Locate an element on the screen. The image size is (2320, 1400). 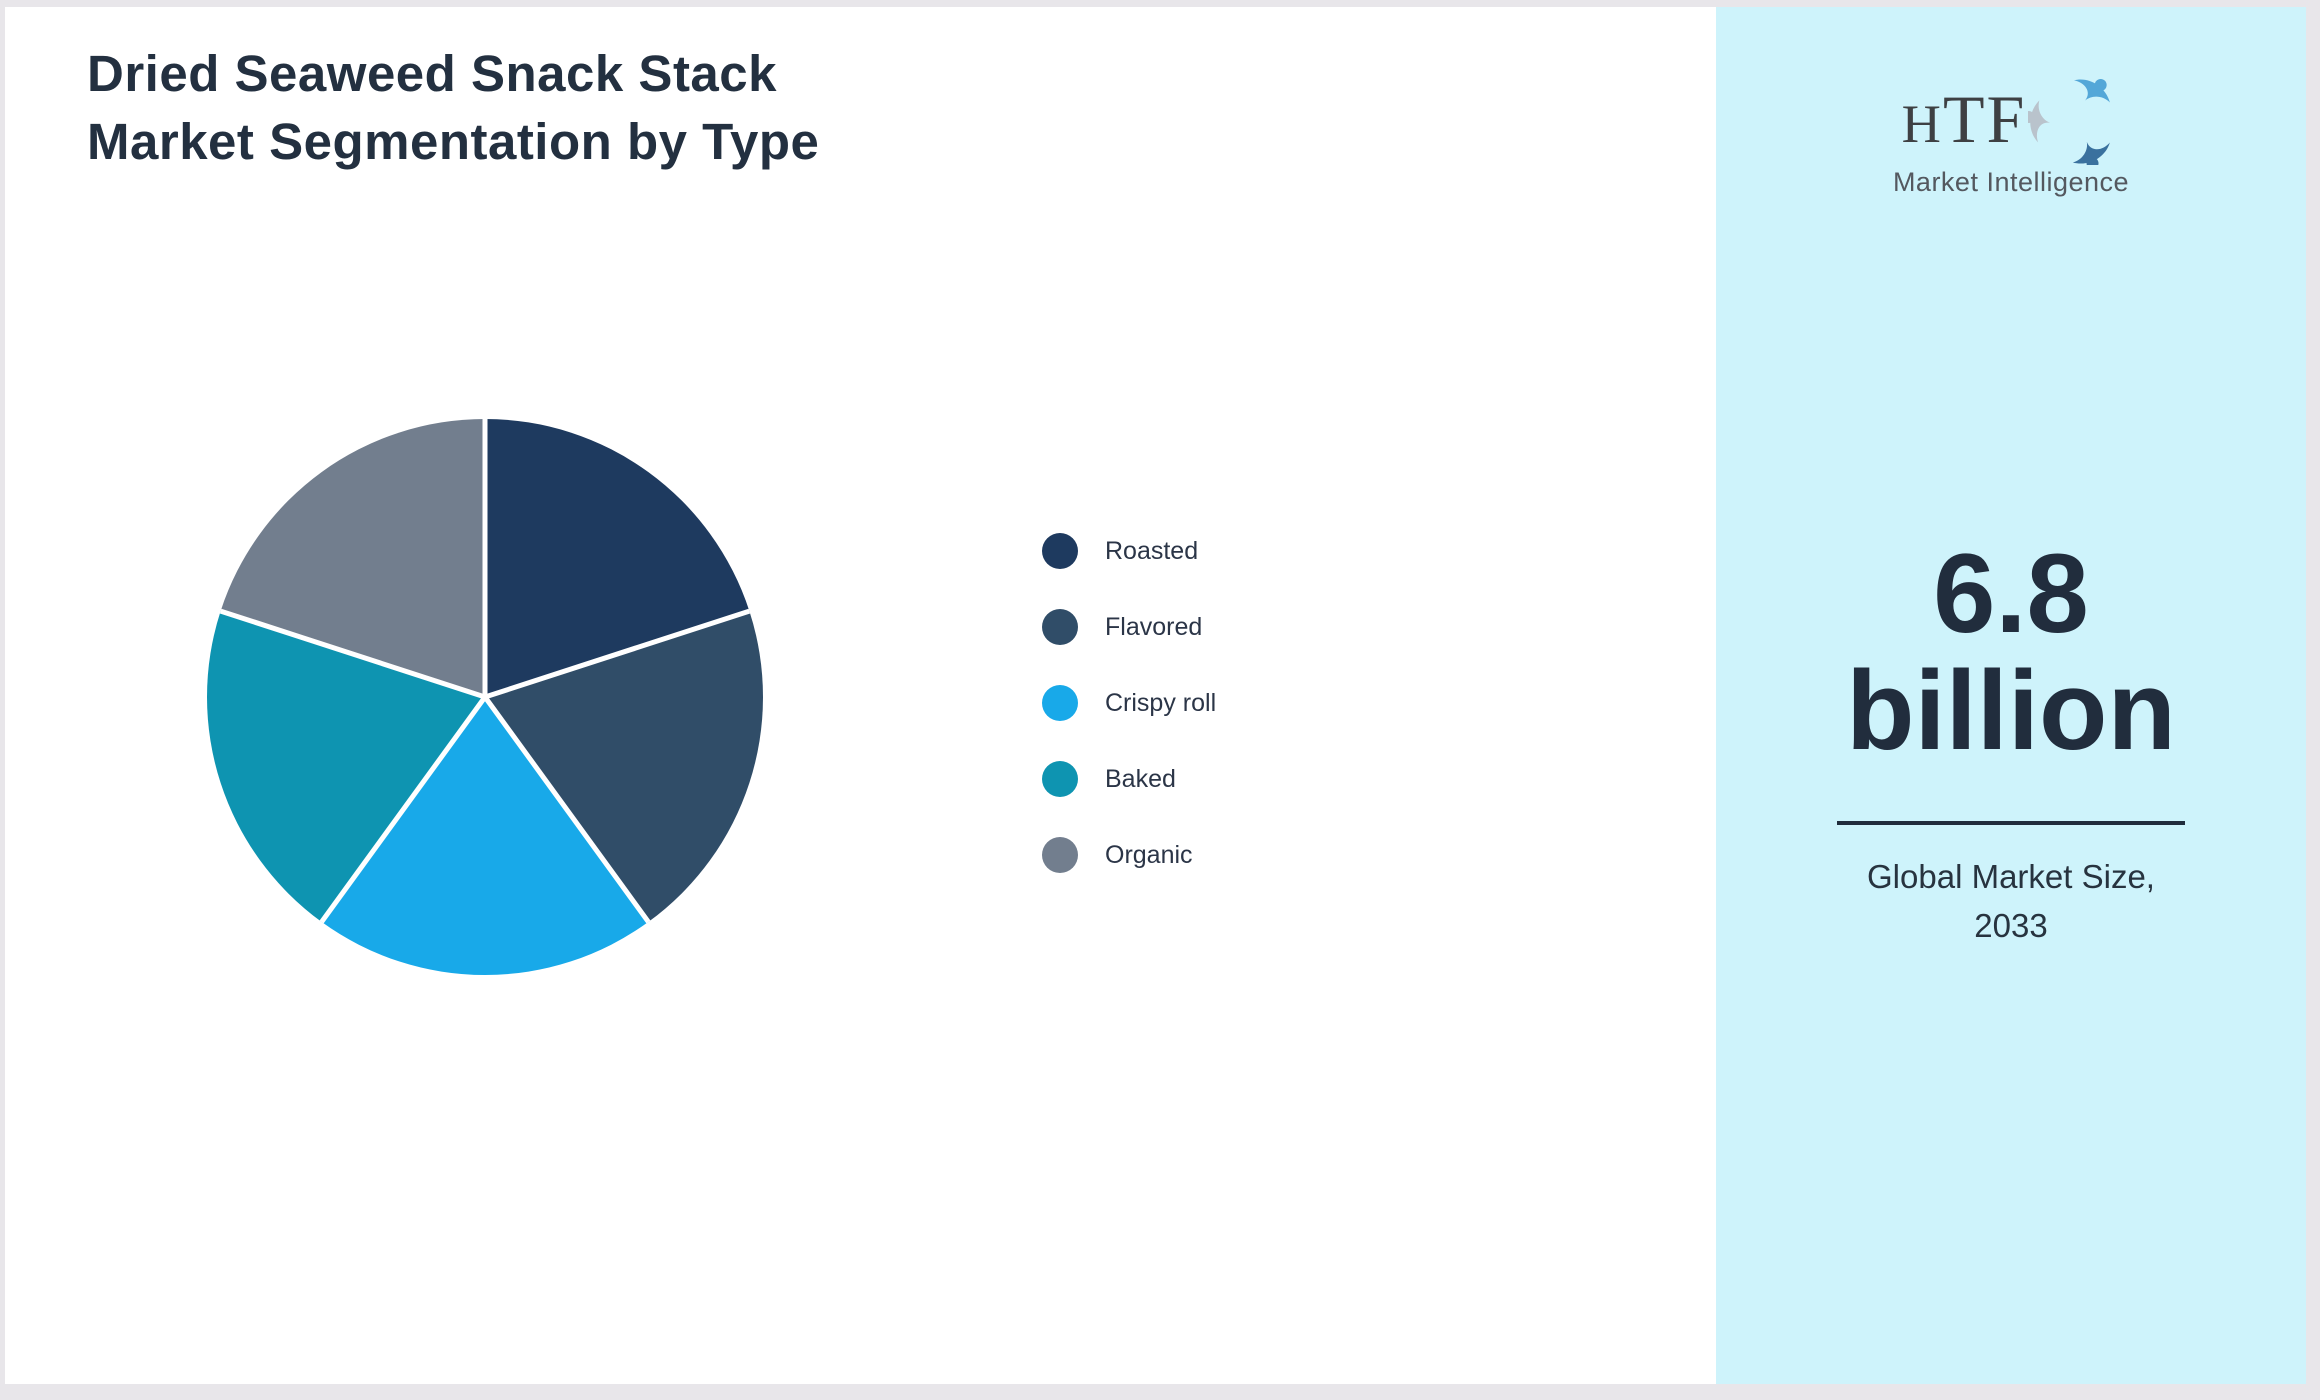
legend-label: Roasted is located at coordinates (1152, 550).